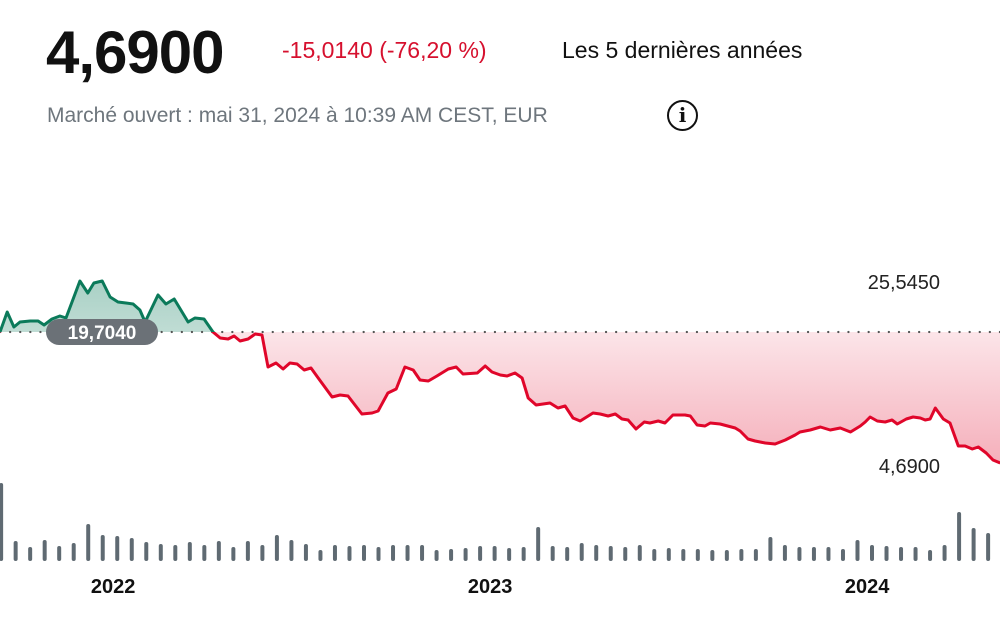  What do you see at coordinates (135, 52) in the screenshot?
I see `current-price: 4,6900` at bounding box center [135, 52].